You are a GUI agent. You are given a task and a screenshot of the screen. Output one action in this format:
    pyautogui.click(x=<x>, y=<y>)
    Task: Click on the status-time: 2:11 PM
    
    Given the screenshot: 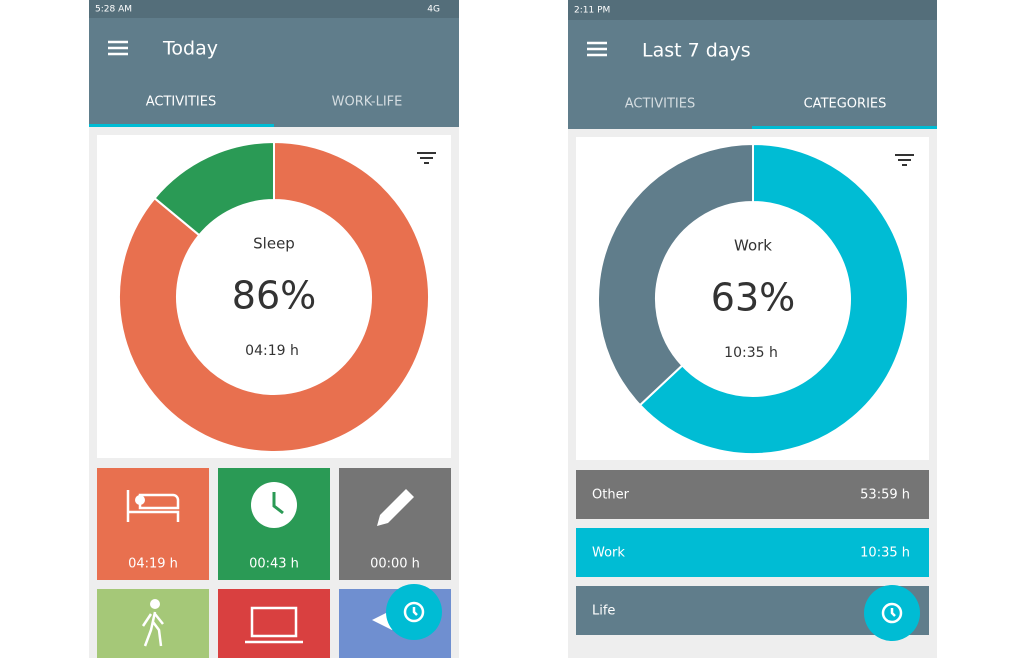 What is the action you would take?
    pyautogui.click(x=592, y=11)
    